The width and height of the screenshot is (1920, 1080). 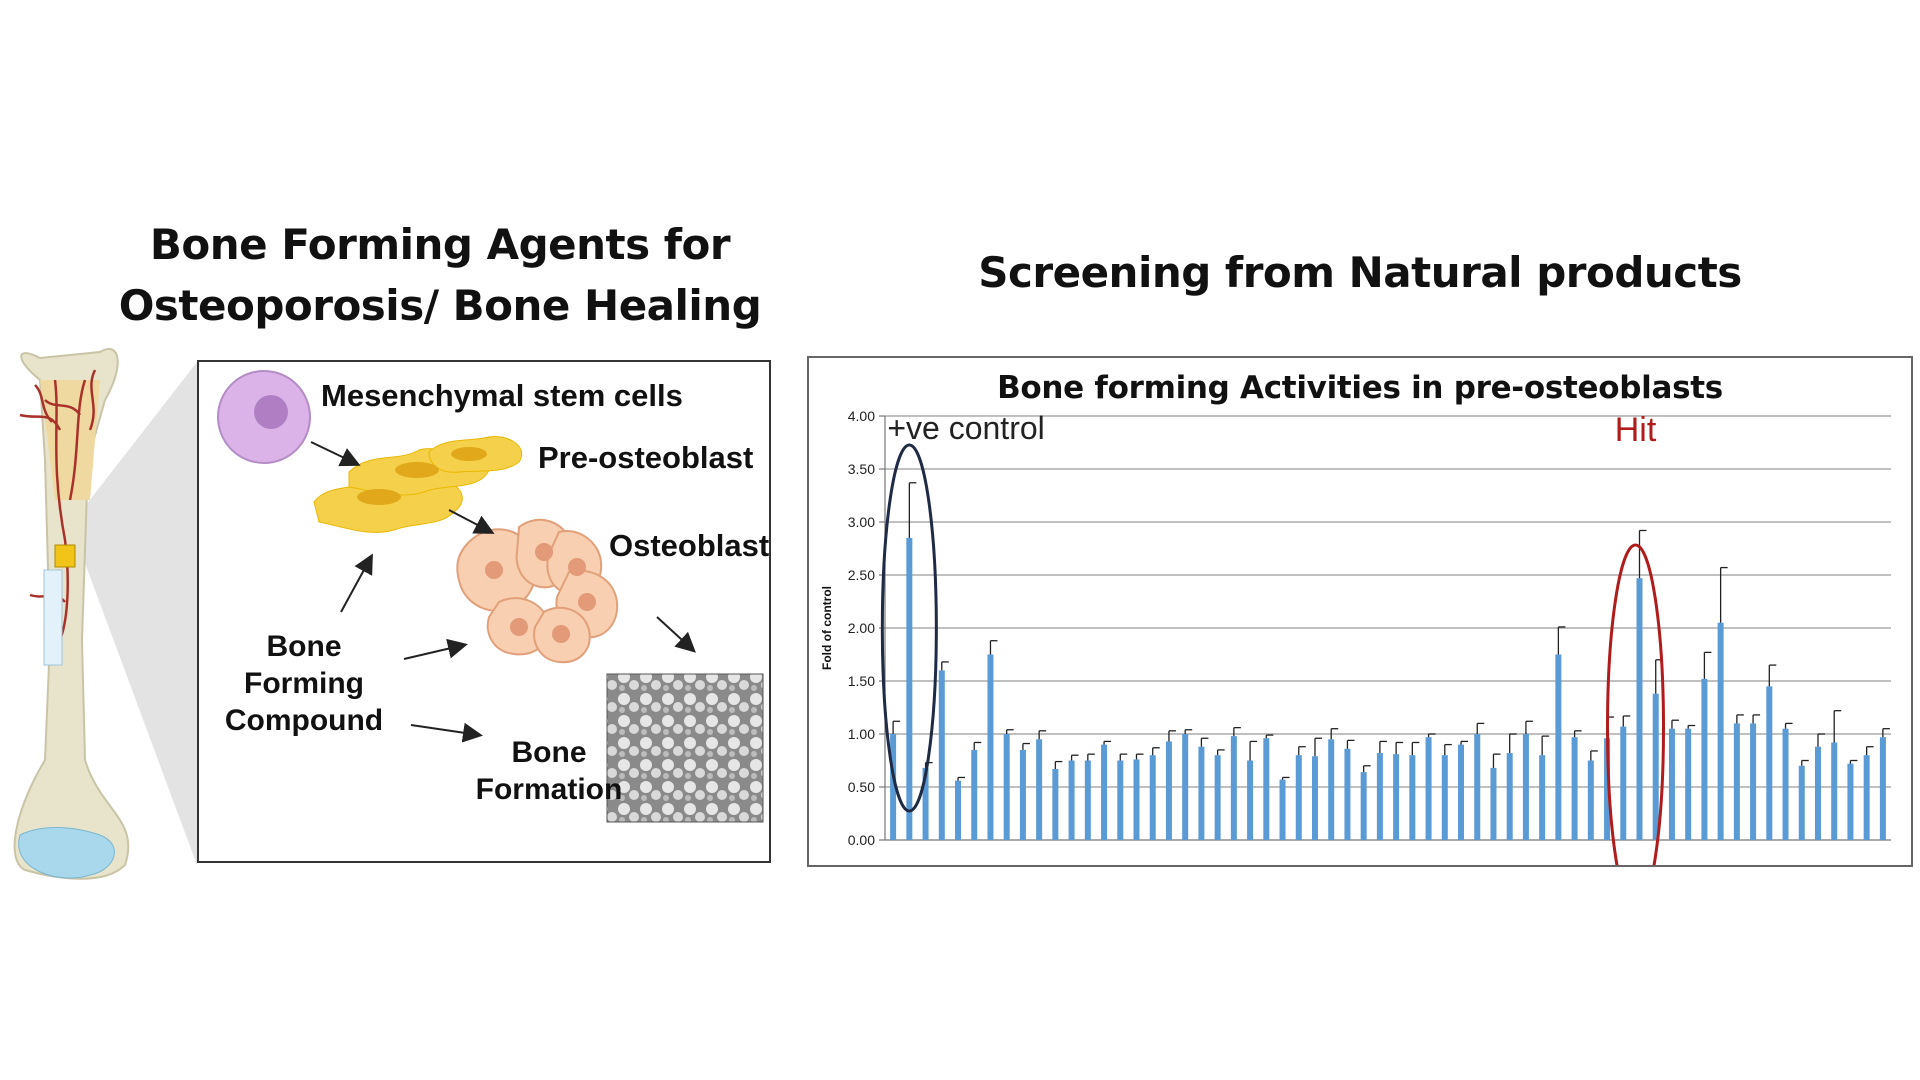 I want to click on bone-illustration, so click(x=105, y=614).